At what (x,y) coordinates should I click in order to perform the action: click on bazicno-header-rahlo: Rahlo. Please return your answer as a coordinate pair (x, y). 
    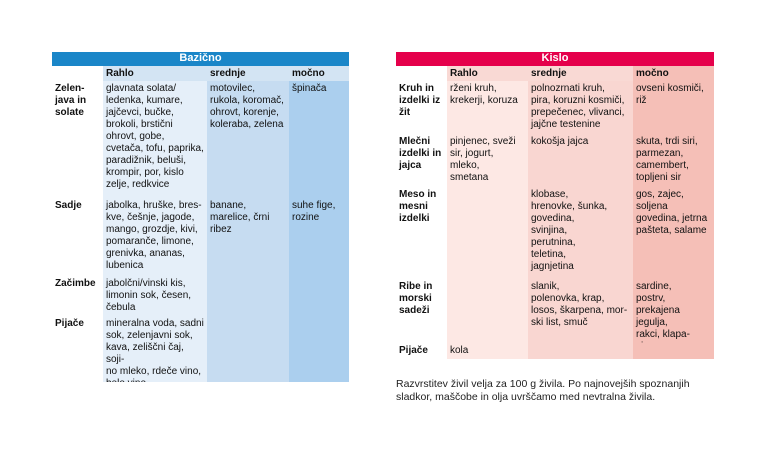
    Looking at the image, I should click on (155, 73).